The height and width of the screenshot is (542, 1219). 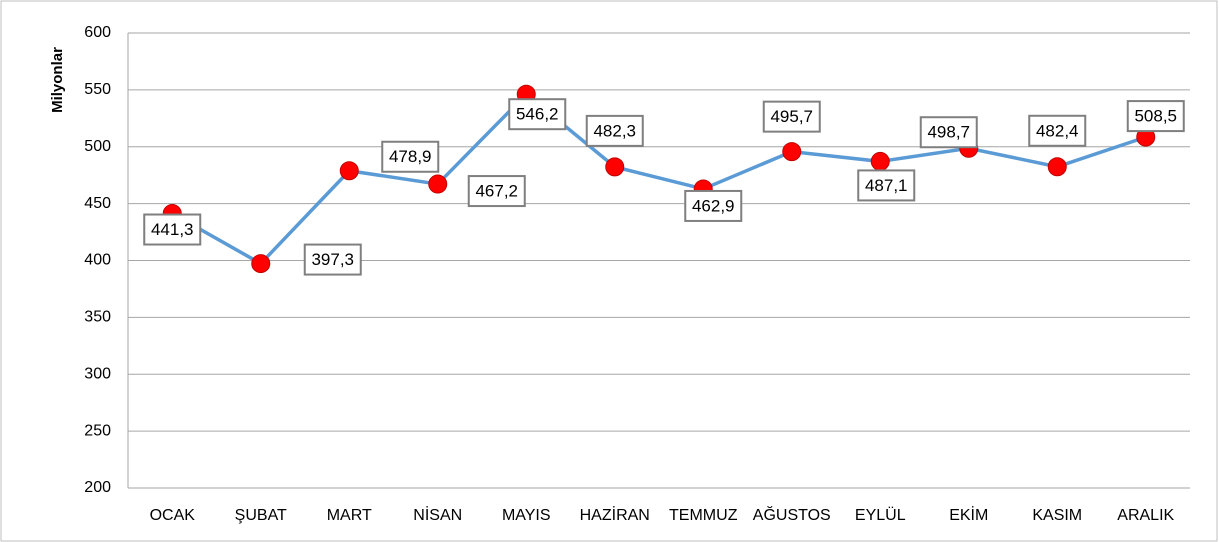 What do you see at coordinates (97, 89) in the screenshot?
I see `y-tick-label: 550` at bounding box center [97, 89].